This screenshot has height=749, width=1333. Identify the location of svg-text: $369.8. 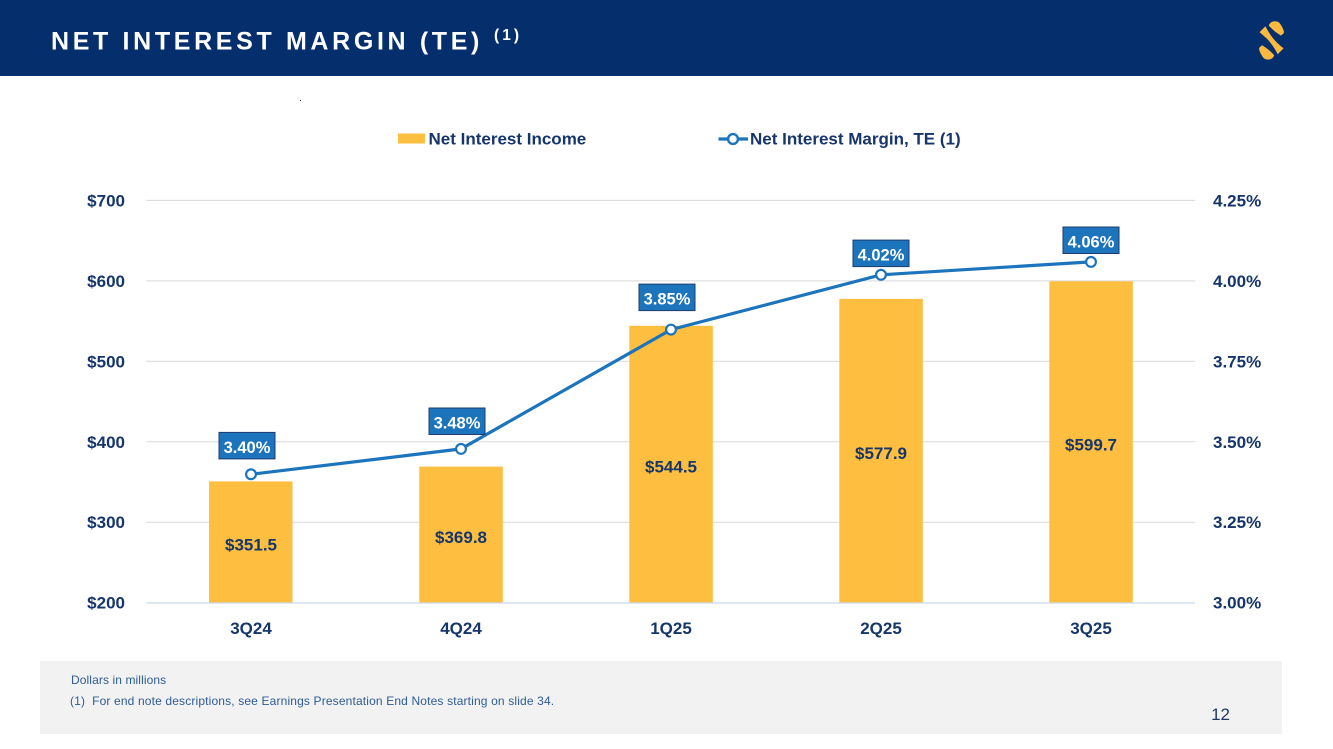
(461, 537).